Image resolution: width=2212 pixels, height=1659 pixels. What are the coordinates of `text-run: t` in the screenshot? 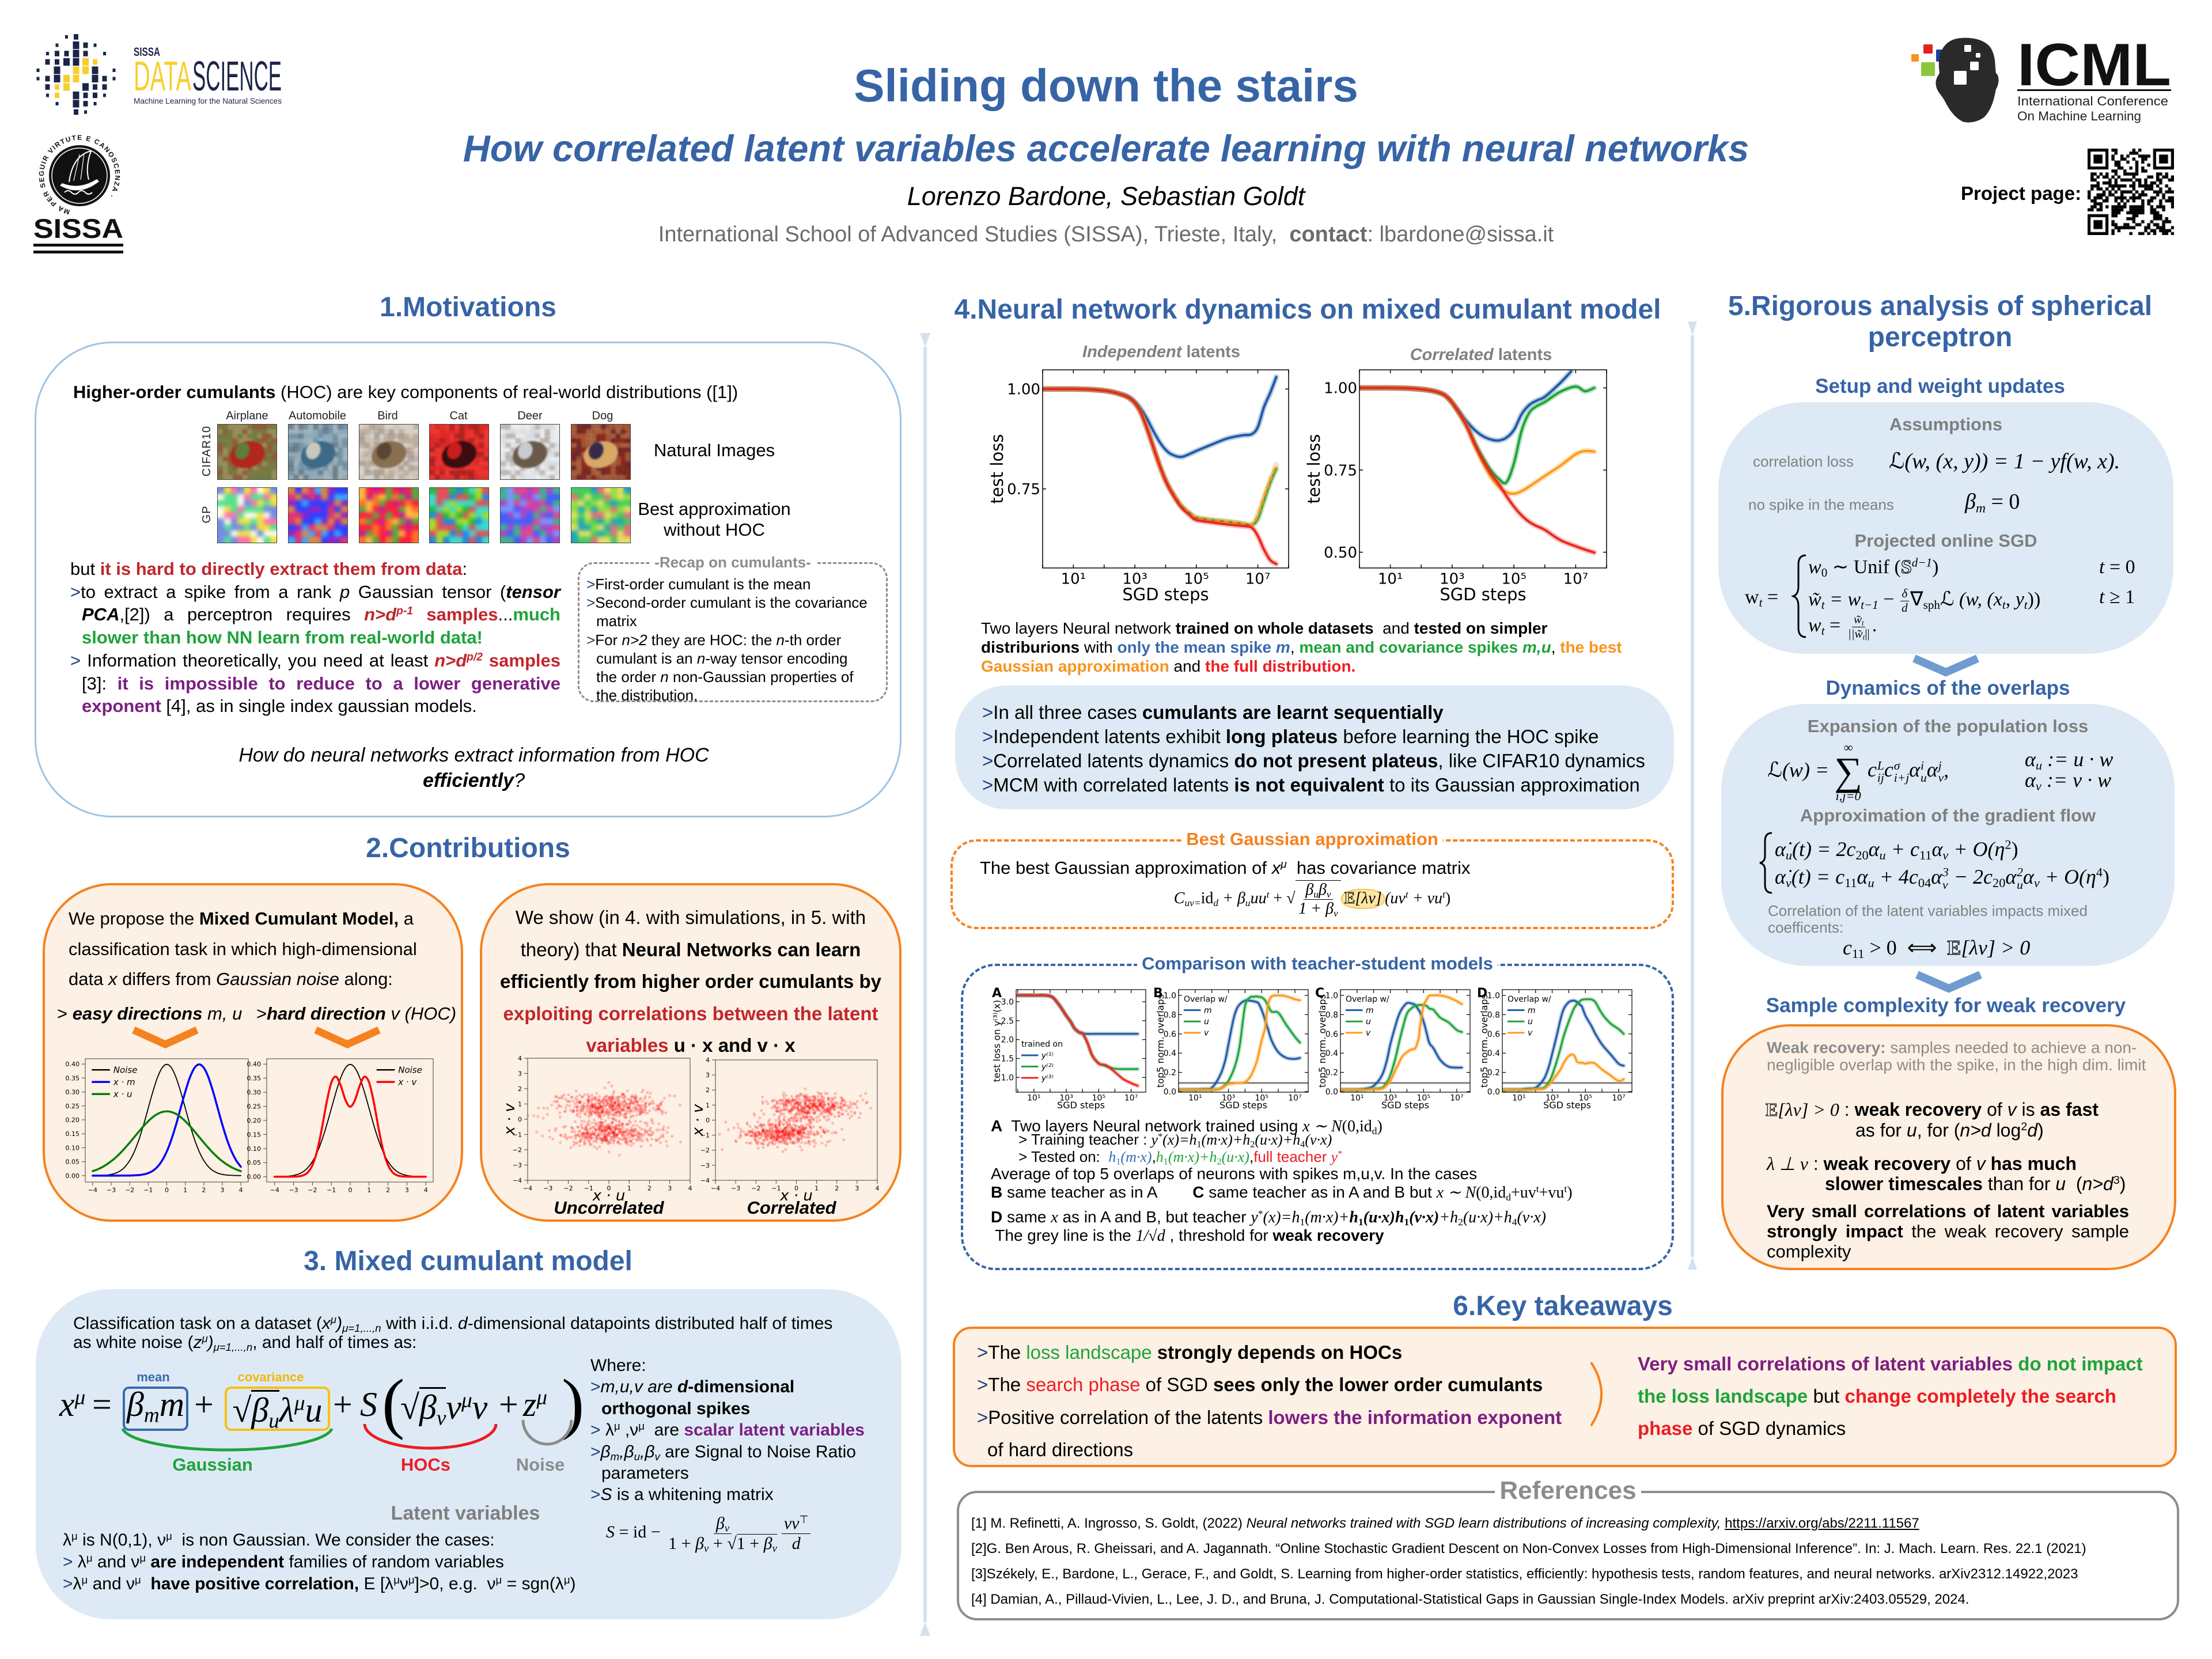 It's located at (1537, 1189).